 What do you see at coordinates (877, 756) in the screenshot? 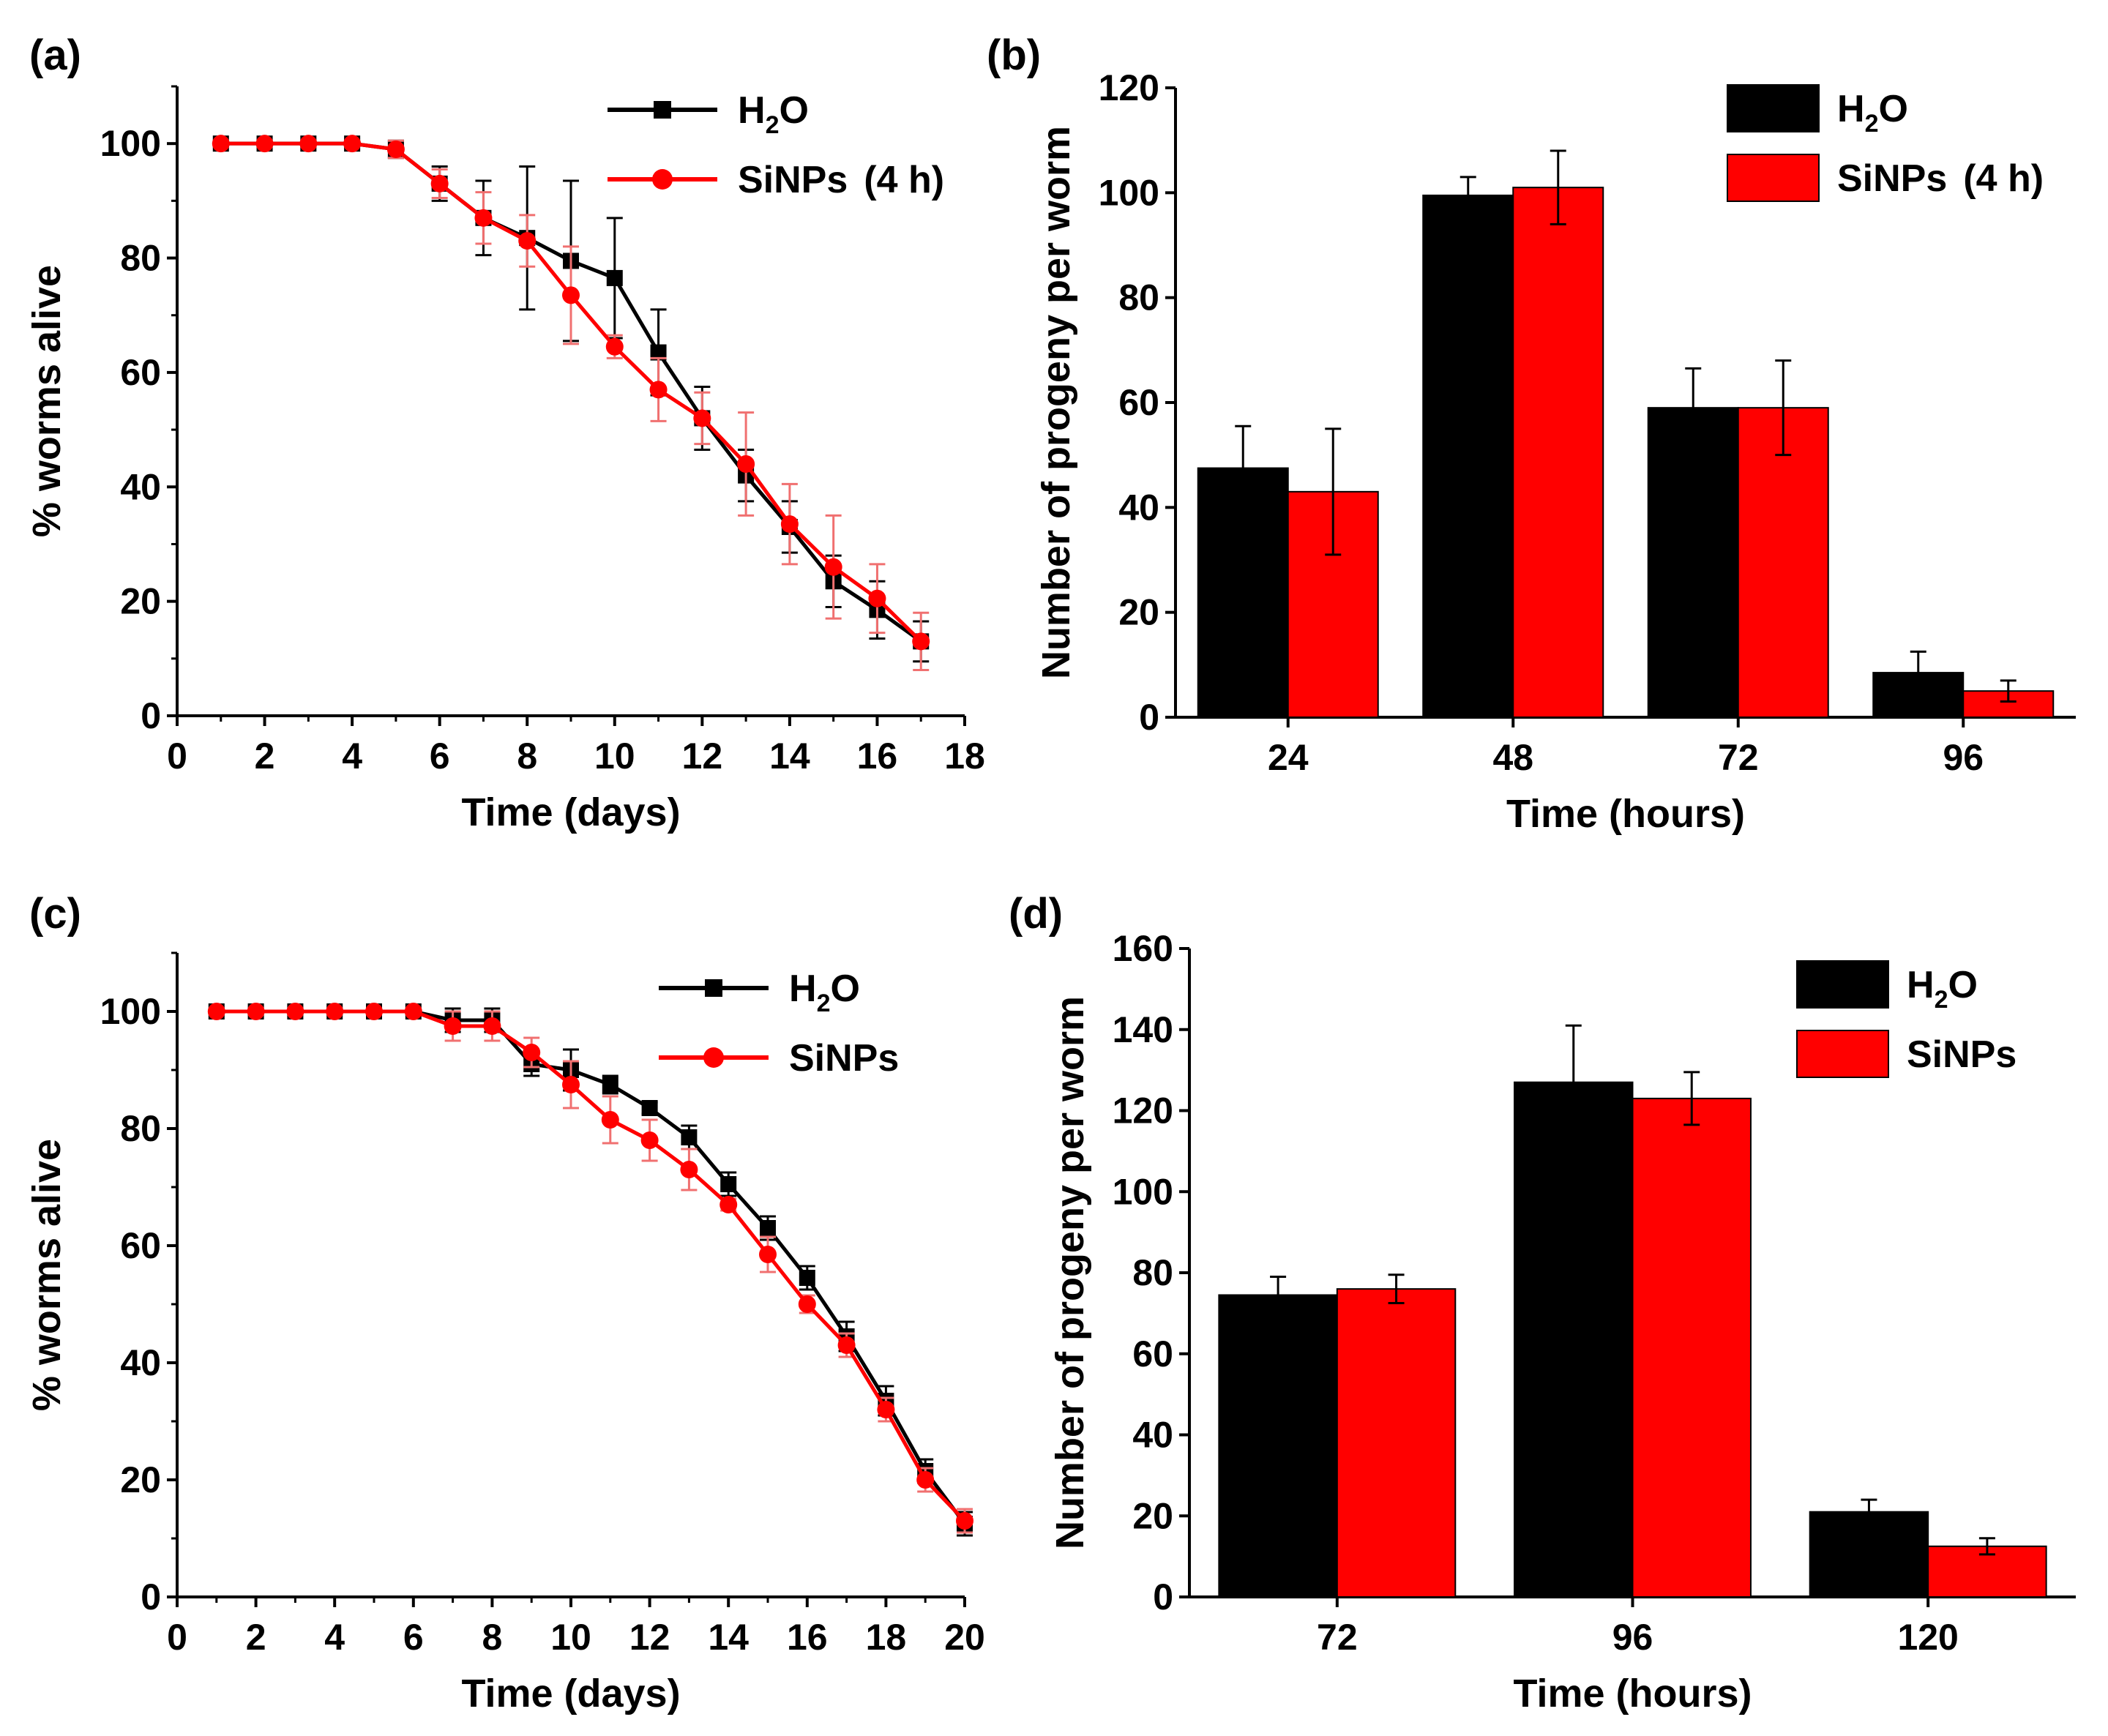
I see `x-tick-label: 16` at bounding box center [877, 756].